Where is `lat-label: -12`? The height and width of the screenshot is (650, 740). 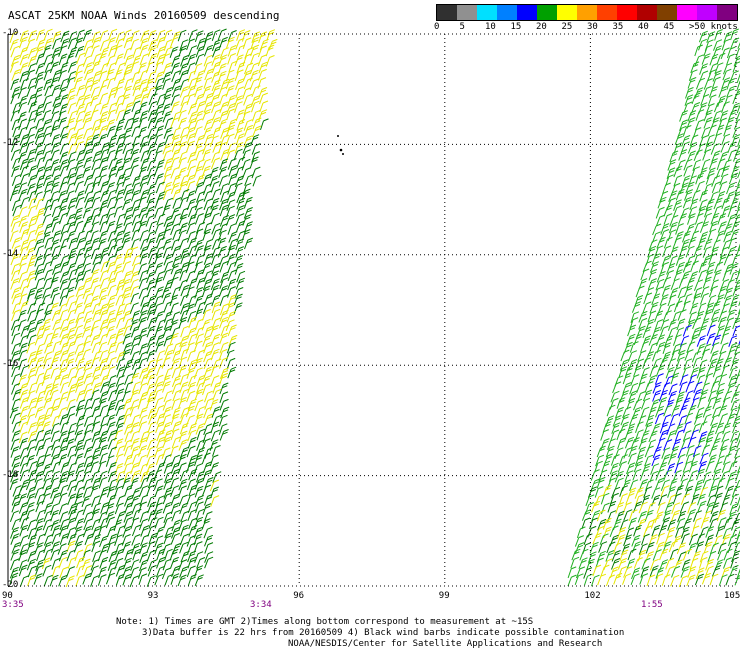 lat-label: -12 is located at coordinates (10, 143).